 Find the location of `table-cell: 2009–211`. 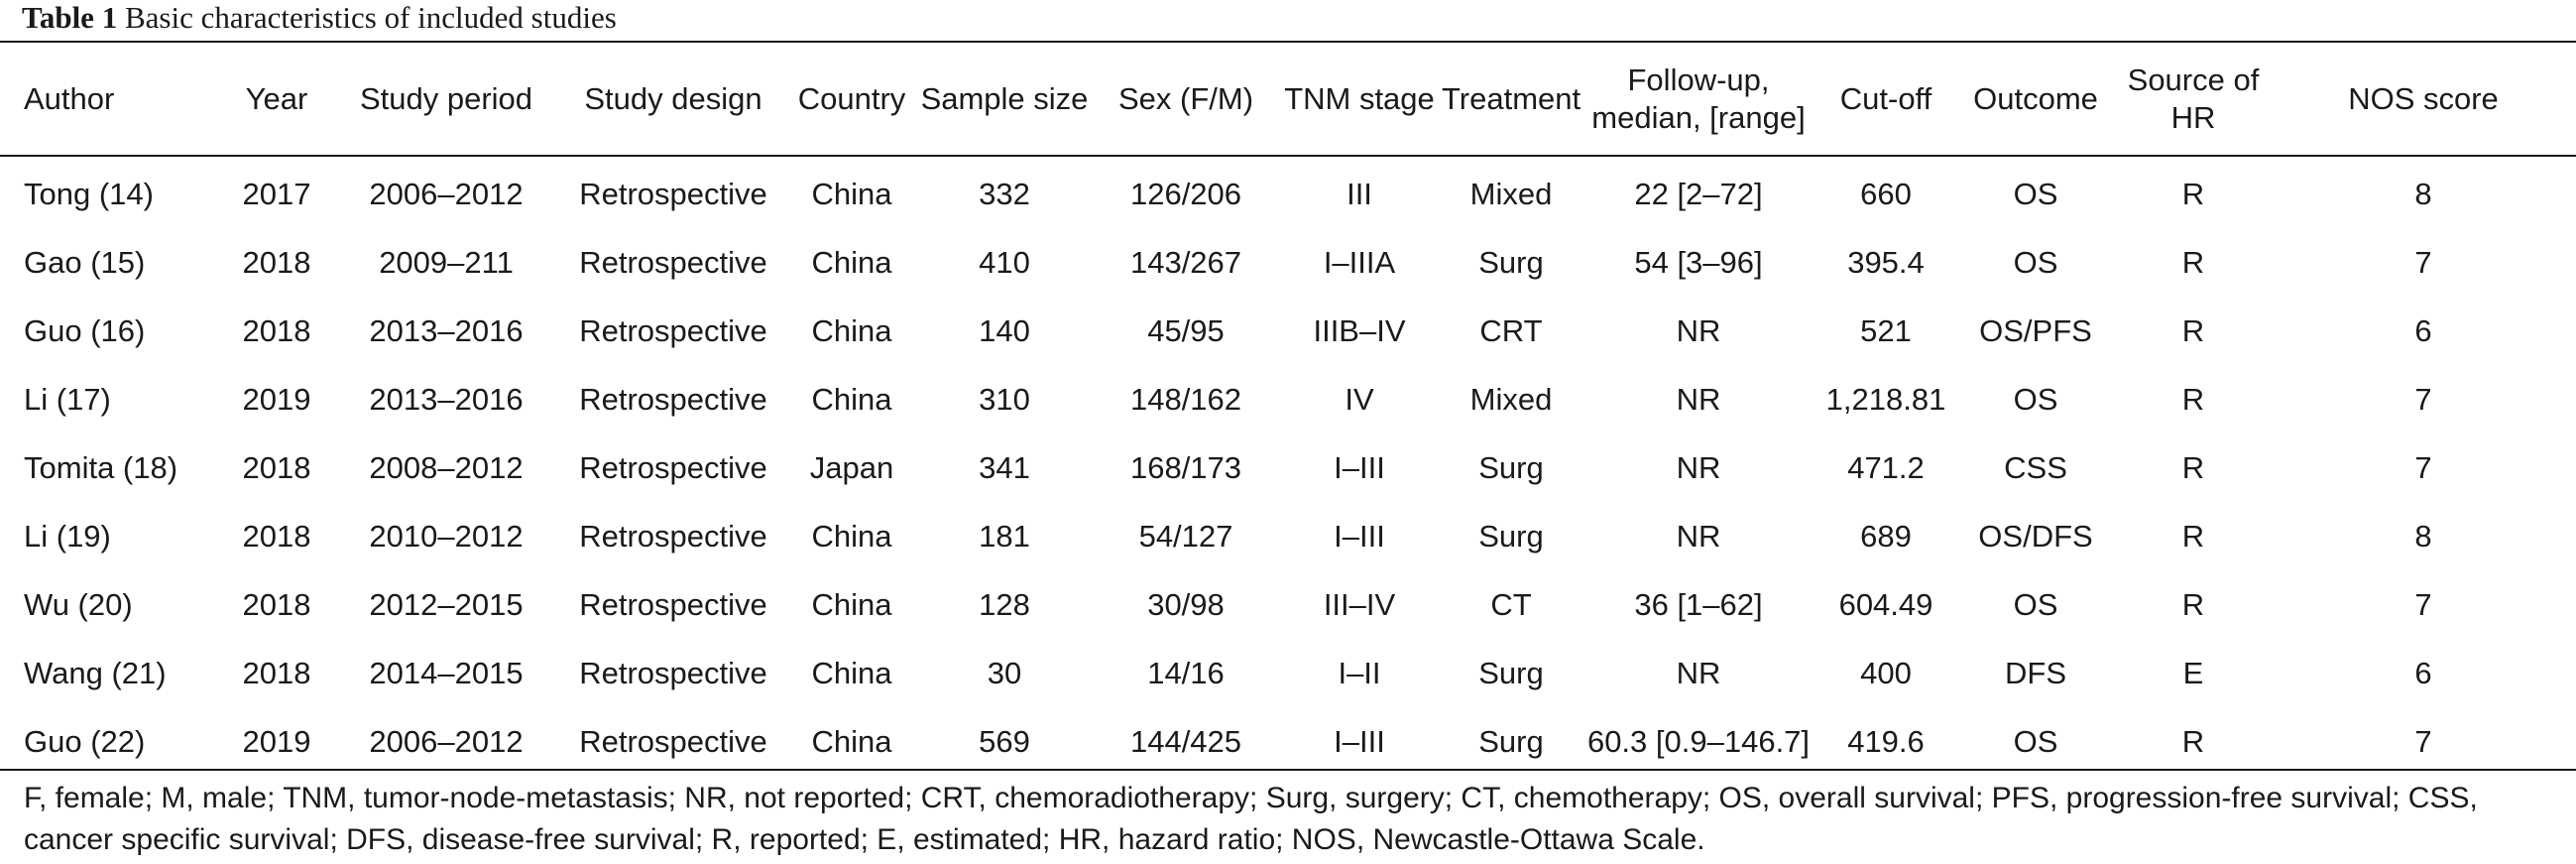

table-cell: 2009–211 is located at coordinates (446, 262).